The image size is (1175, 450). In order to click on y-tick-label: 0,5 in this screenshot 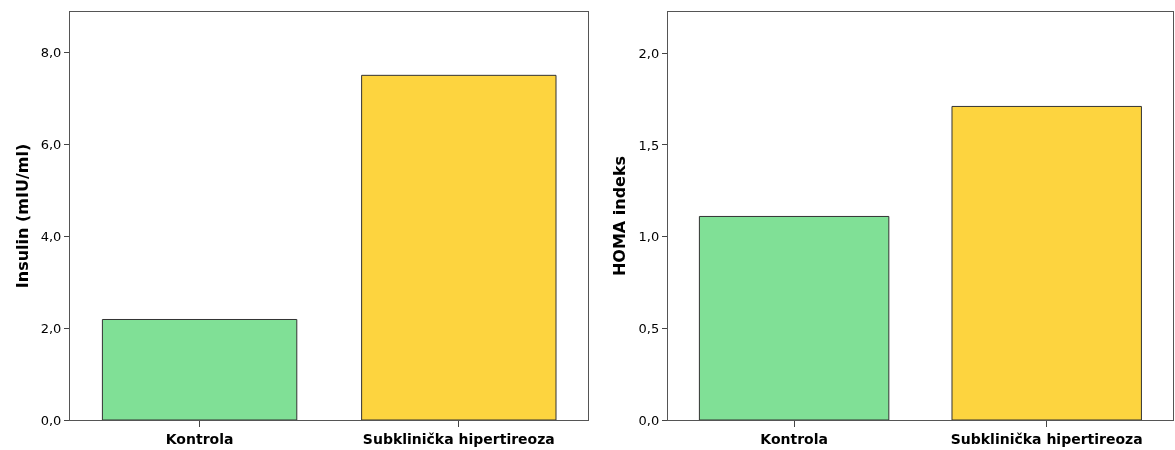, I will do `click(649, 328)`.